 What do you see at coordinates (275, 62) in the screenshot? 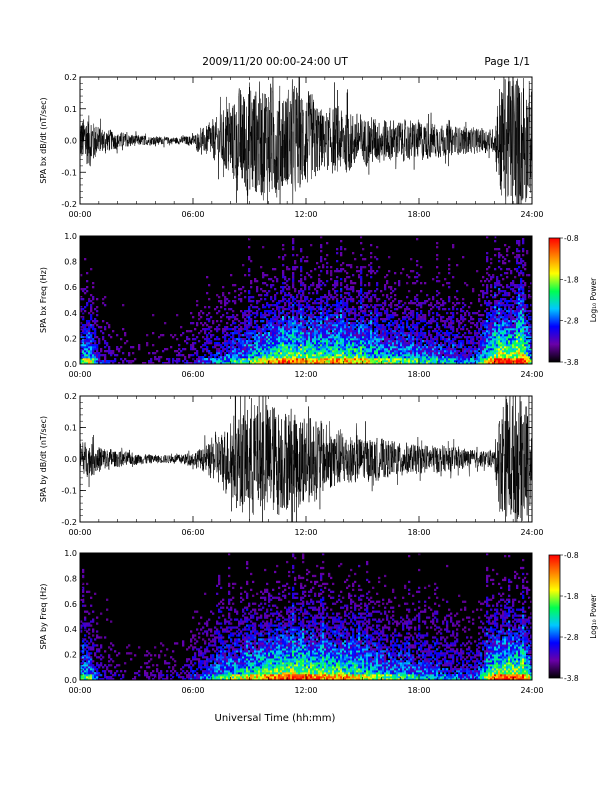
I see `figure-title: 2009/11/20 00:00-24:00 UT` at bounding box center [275, 62].